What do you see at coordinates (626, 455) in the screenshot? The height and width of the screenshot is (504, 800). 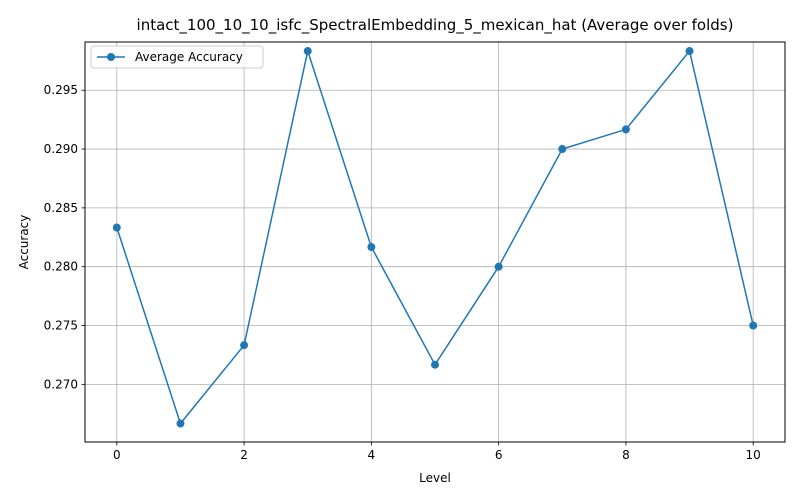 I see `x-tick-label: 8` at bounding box center [626, 455].